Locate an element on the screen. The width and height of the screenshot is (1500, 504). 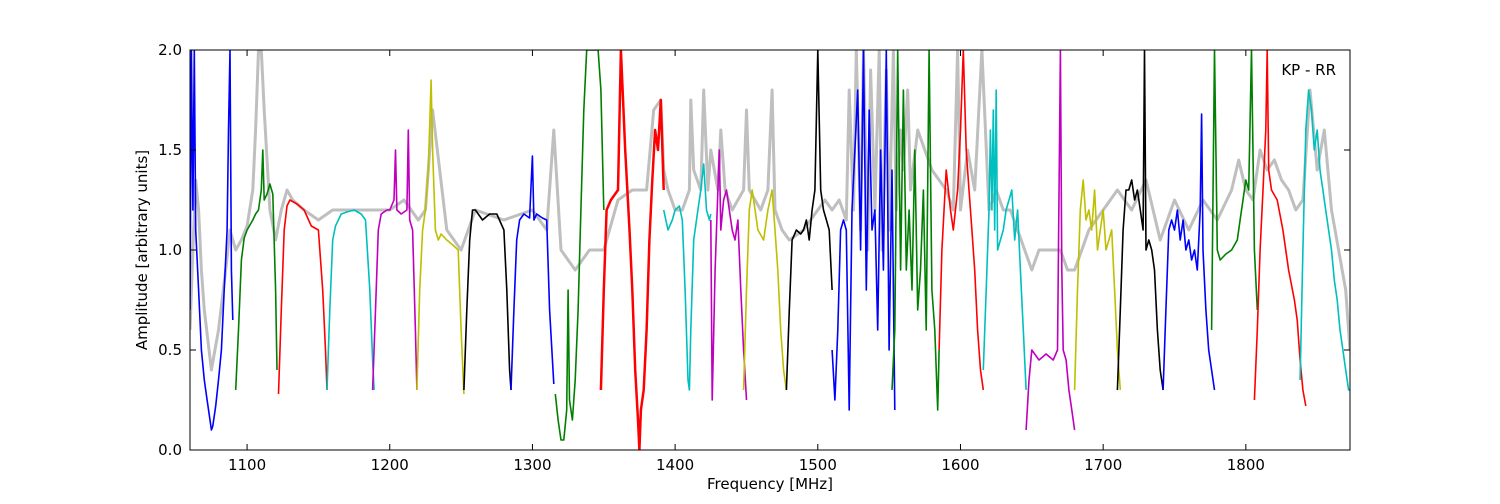
y-tick-label: 0.0 is located at coordinates (170, 450).